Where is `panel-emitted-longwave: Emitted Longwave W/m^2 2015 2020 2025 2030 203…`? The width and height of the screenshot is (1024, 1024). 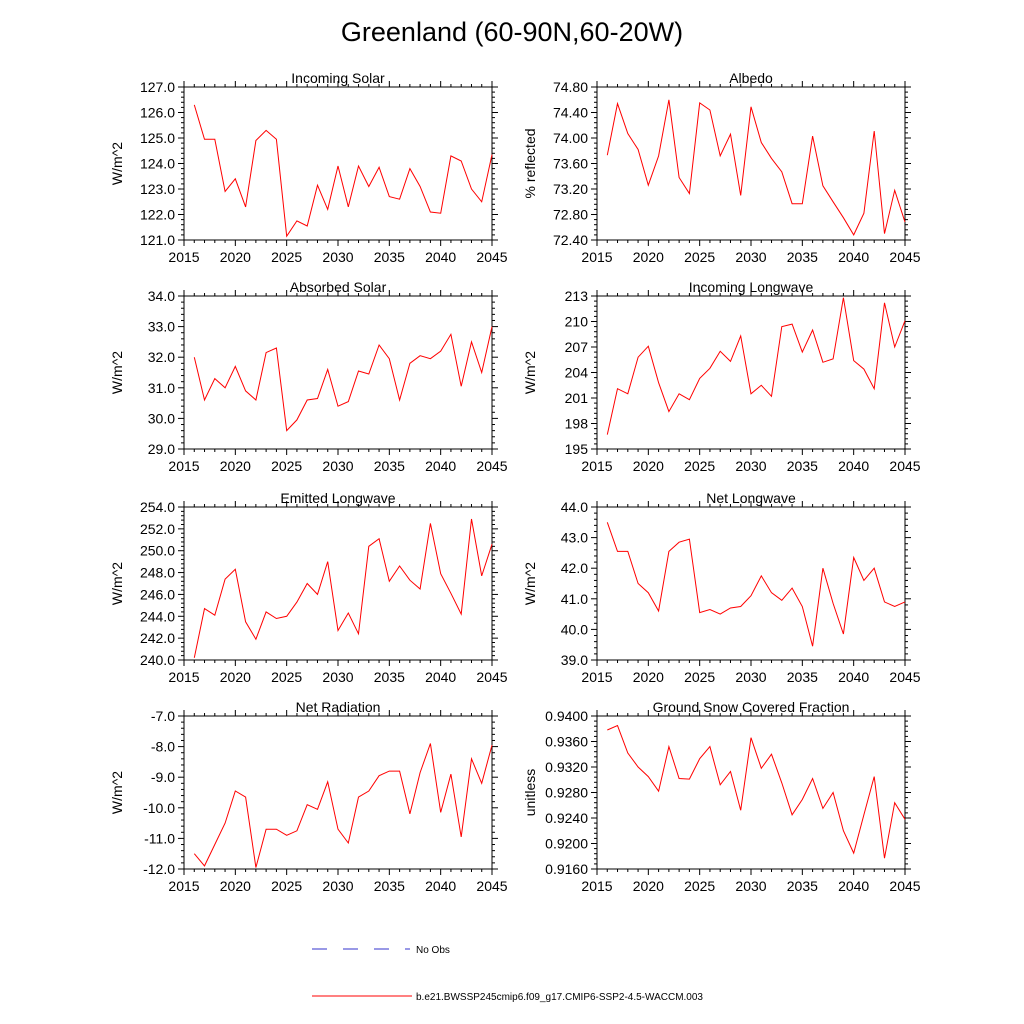 panel-emitted-longwave: Emitted Longwave W/m^2 2015 2020 2025 2030 203… is located at coordinates (308, 587).